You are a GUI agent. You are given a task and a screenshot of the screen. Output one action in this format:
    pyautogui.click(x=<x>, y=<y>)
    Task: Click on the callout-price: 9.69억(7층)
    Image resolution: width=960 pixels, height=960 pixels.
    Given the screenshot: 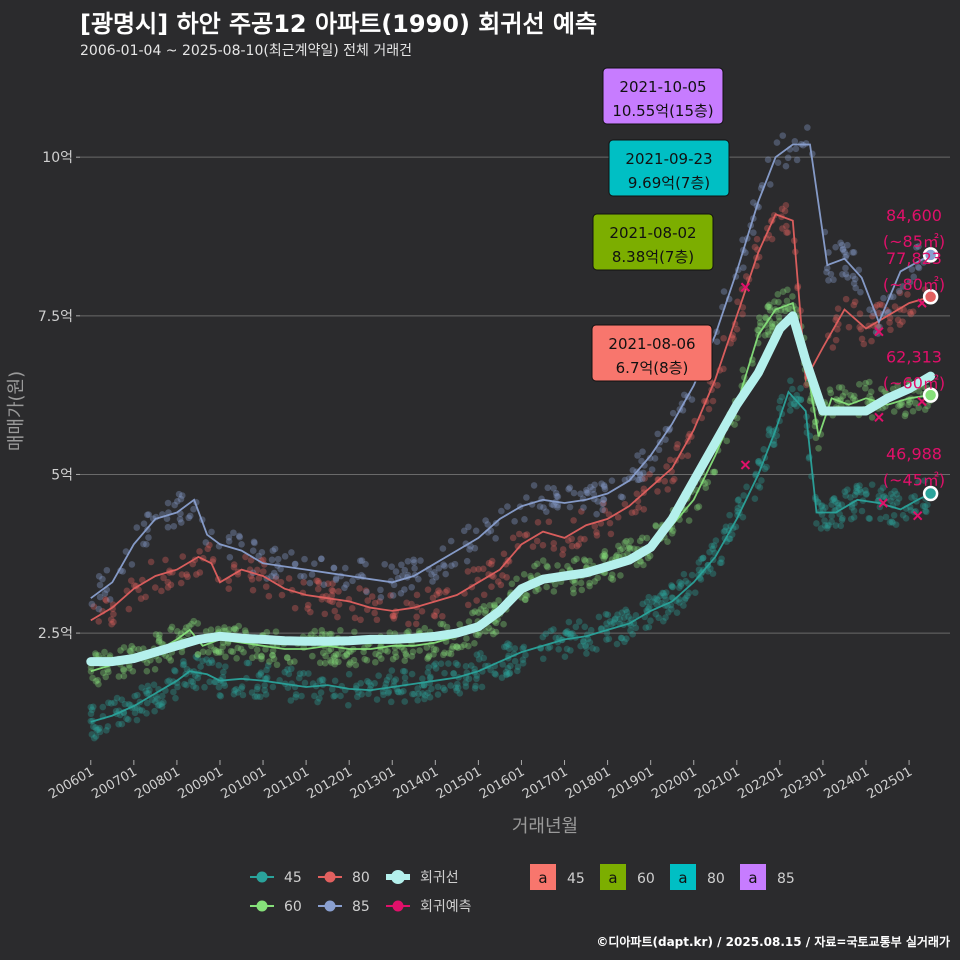 What is the action you would take?
    pyautogui.click(x=669, y=183)
    